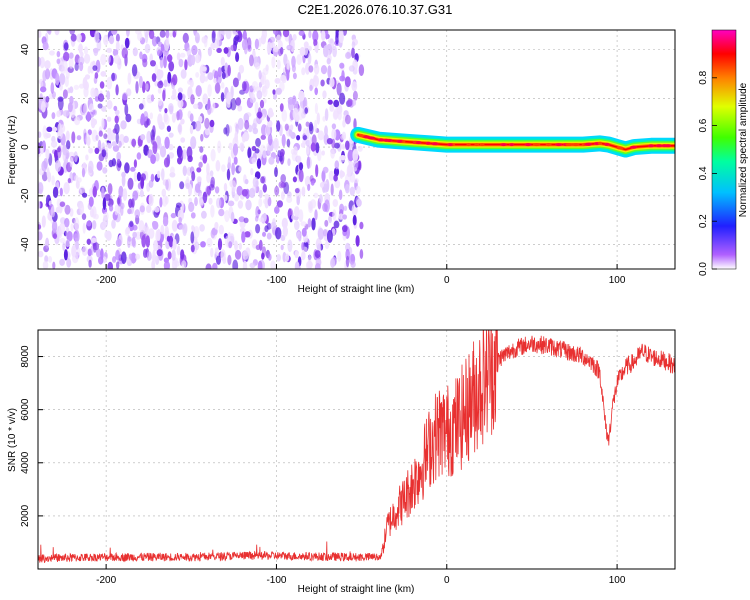 Image resolution: width=750 pixels, height=600 pixels. What do you see at coordinates (617, 580) in the screenshot?
I see `snr-xtick-label: 100` at bounding box center [617, 580].